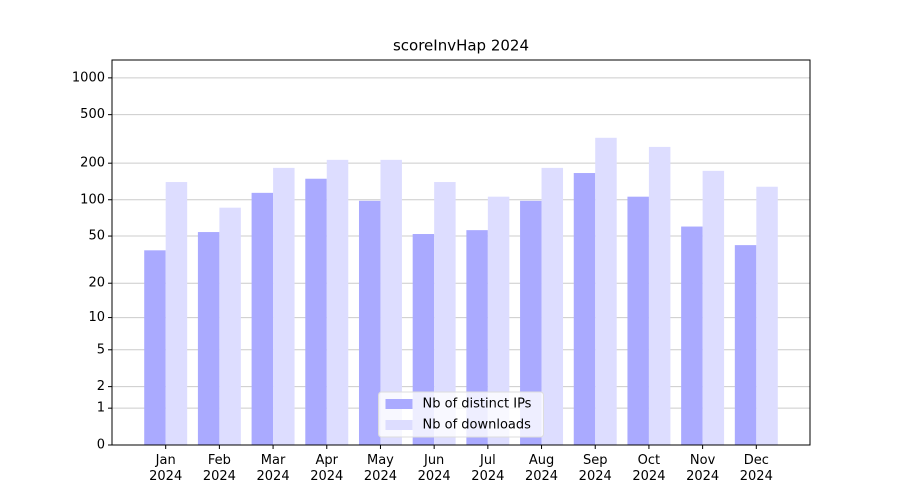 The width and height of the screenshot is (900, 500). I want to click on y-tick-label: 10, so click(96, 317).